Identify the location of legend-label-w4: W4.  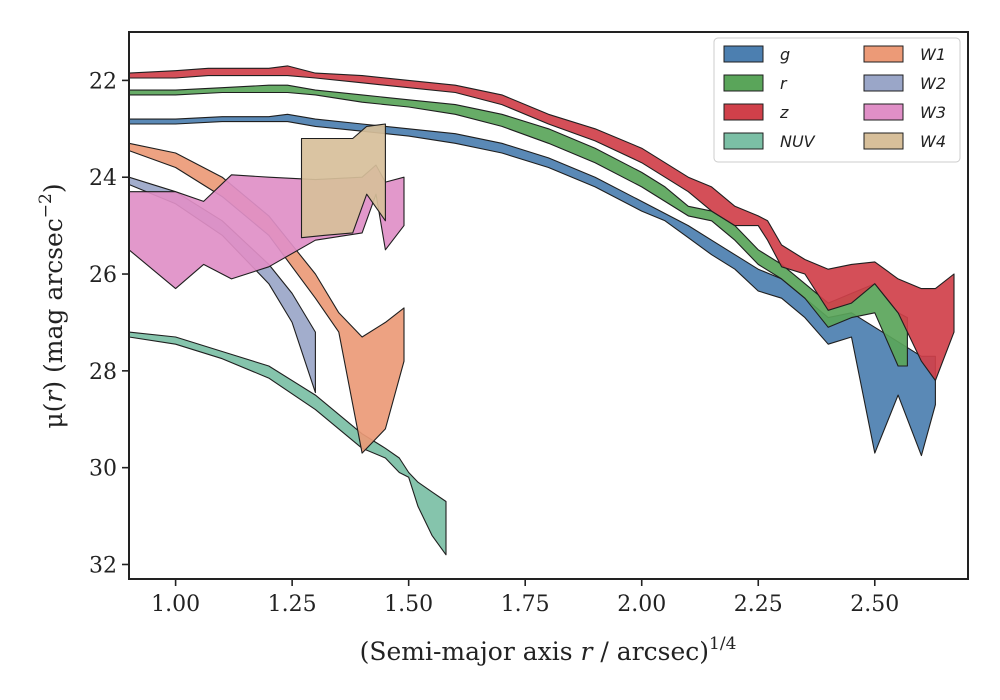
(933, 141).